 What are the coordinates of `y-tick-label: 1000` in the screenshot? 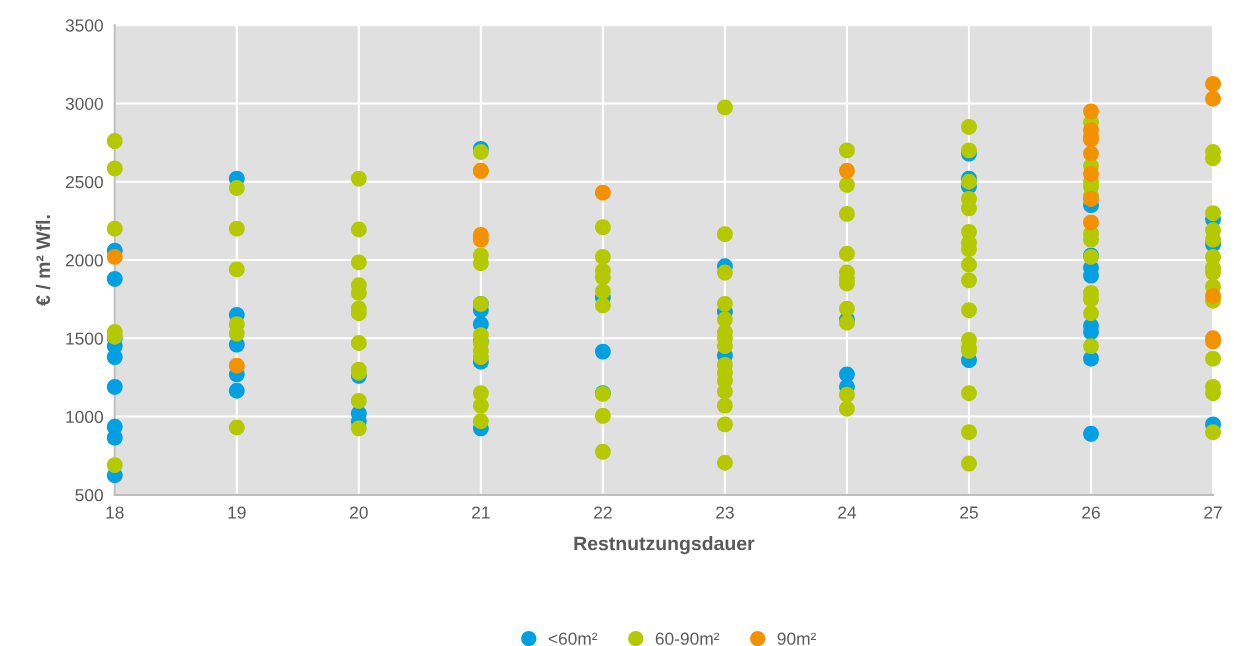 It's located at (84, 417).